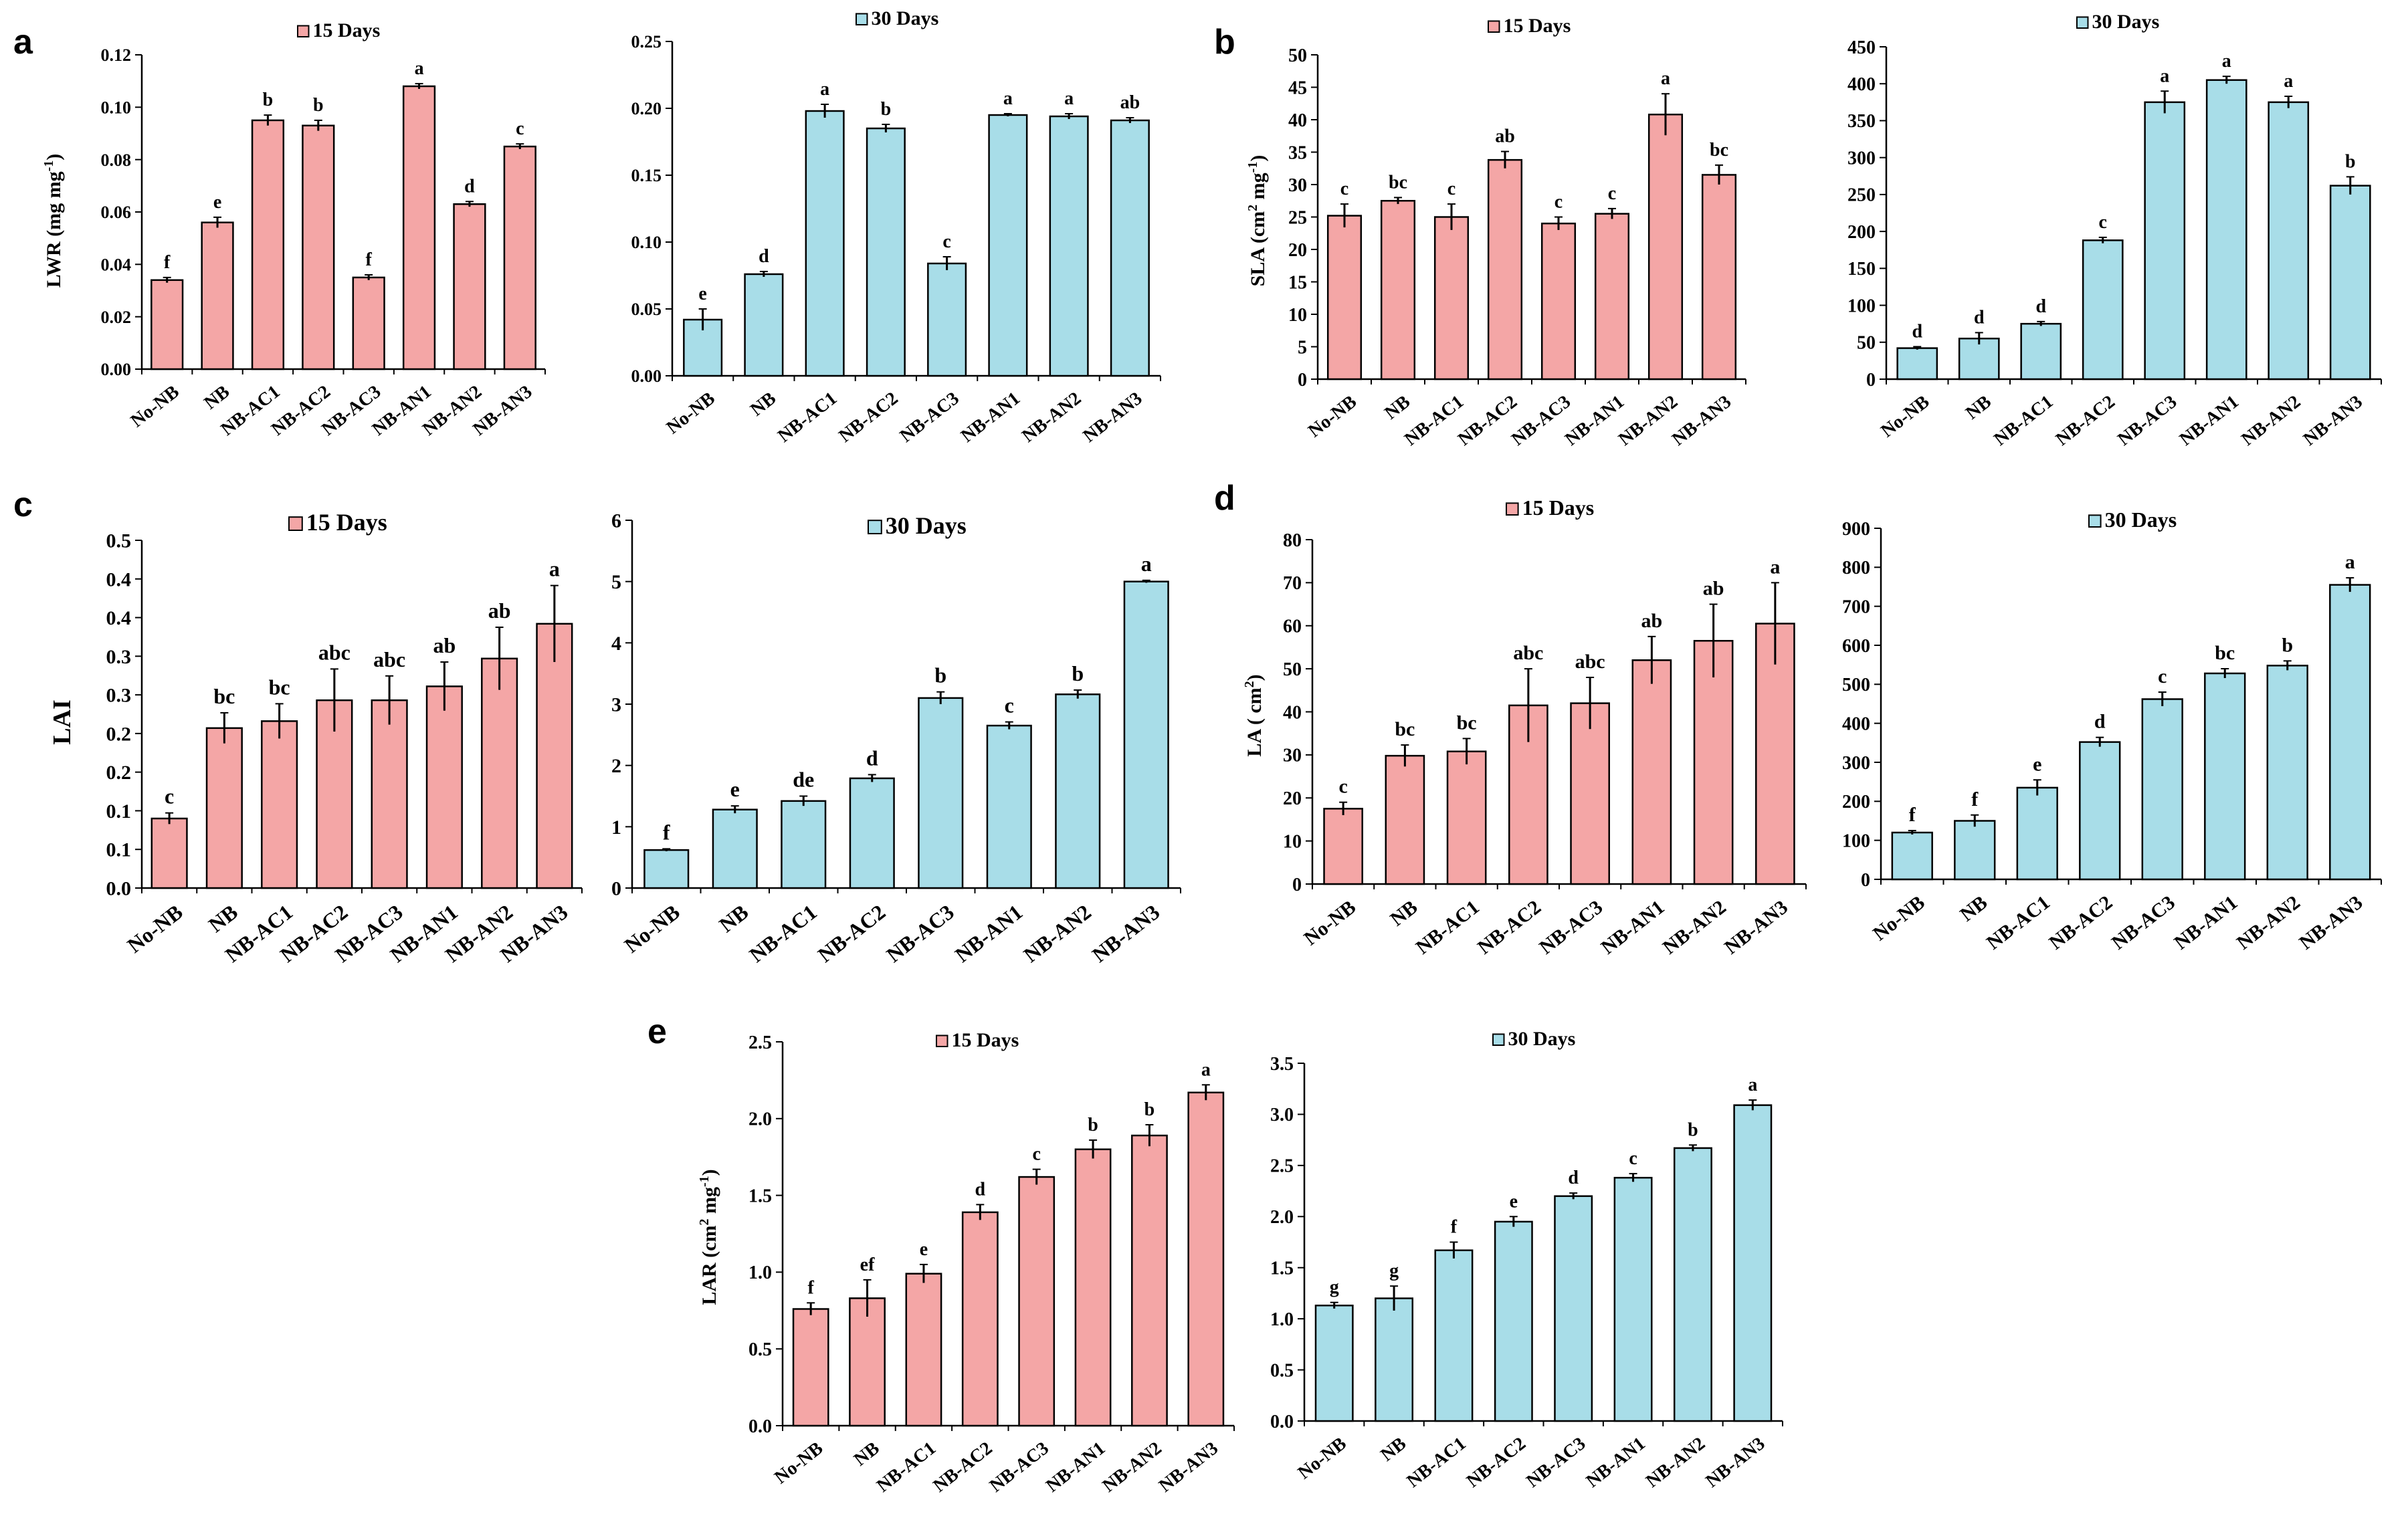 Image resolution: width=2408 pixels, height=1532 pixels. Describe the element at coordinates (116, 317) in the screenshot. I see `y-tick-label: 0.02` at that location.